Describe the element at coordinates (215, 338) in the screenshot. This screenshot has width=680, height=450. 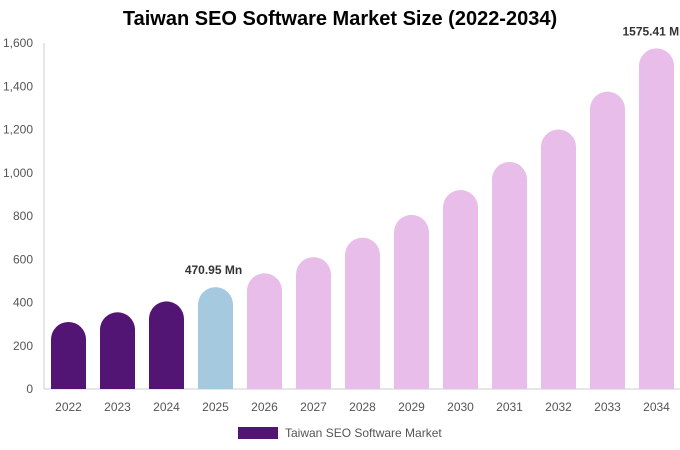
I see `bar-2025` at that location.